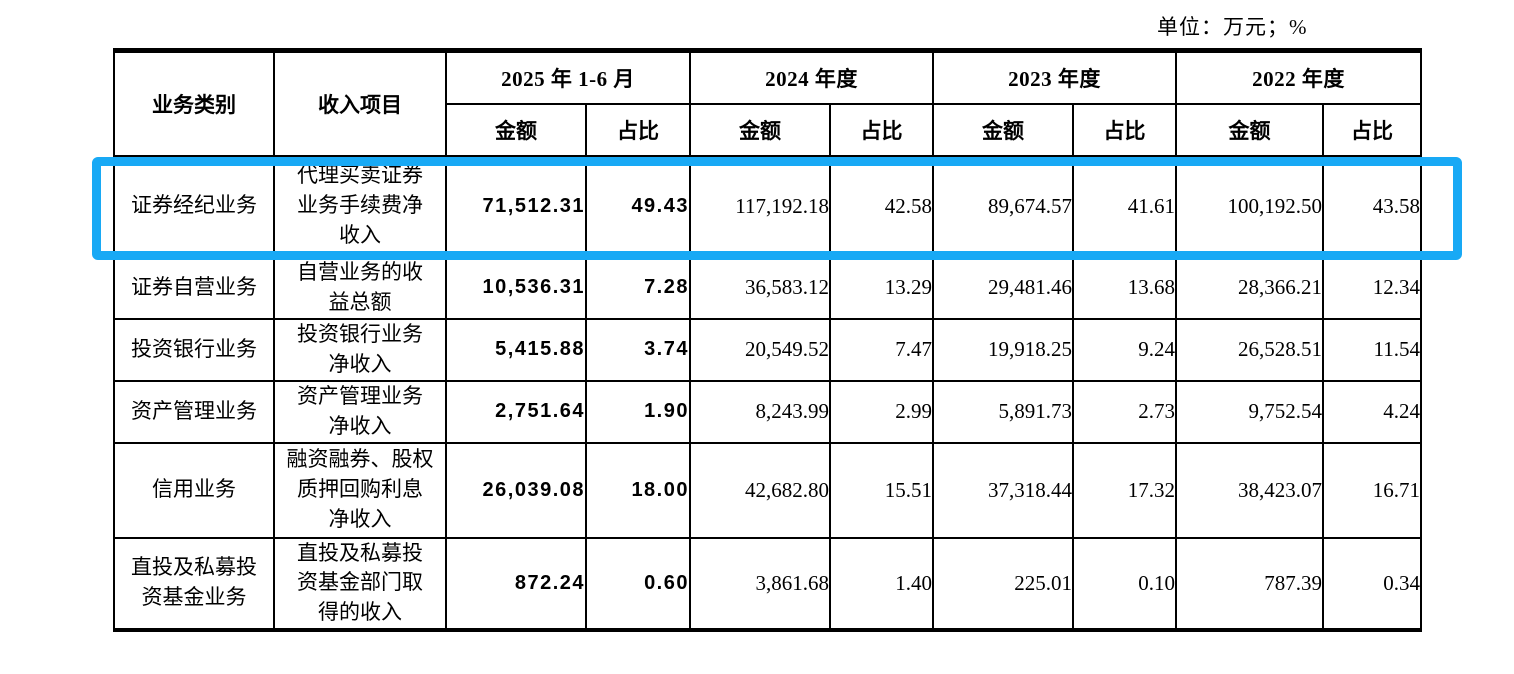 The image size is (1514, 674). Describe the element at coordinates (881, 490) in the screenshot. I see `ratio-cell: 15.51` at that location.